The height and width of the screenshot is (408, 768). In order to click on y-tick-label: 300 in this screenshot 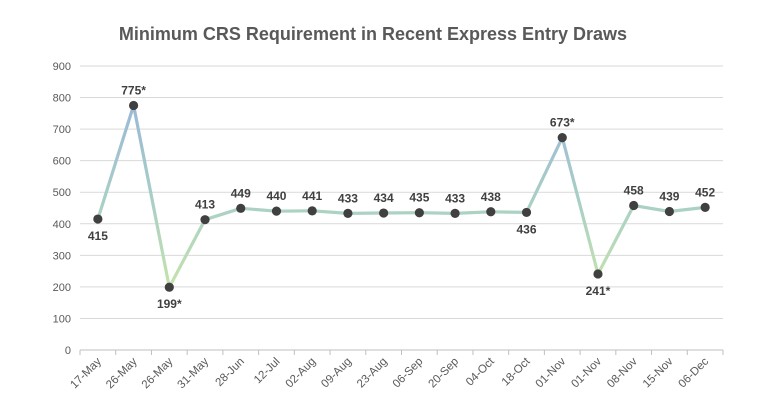, I will do `click(62, 256)`.